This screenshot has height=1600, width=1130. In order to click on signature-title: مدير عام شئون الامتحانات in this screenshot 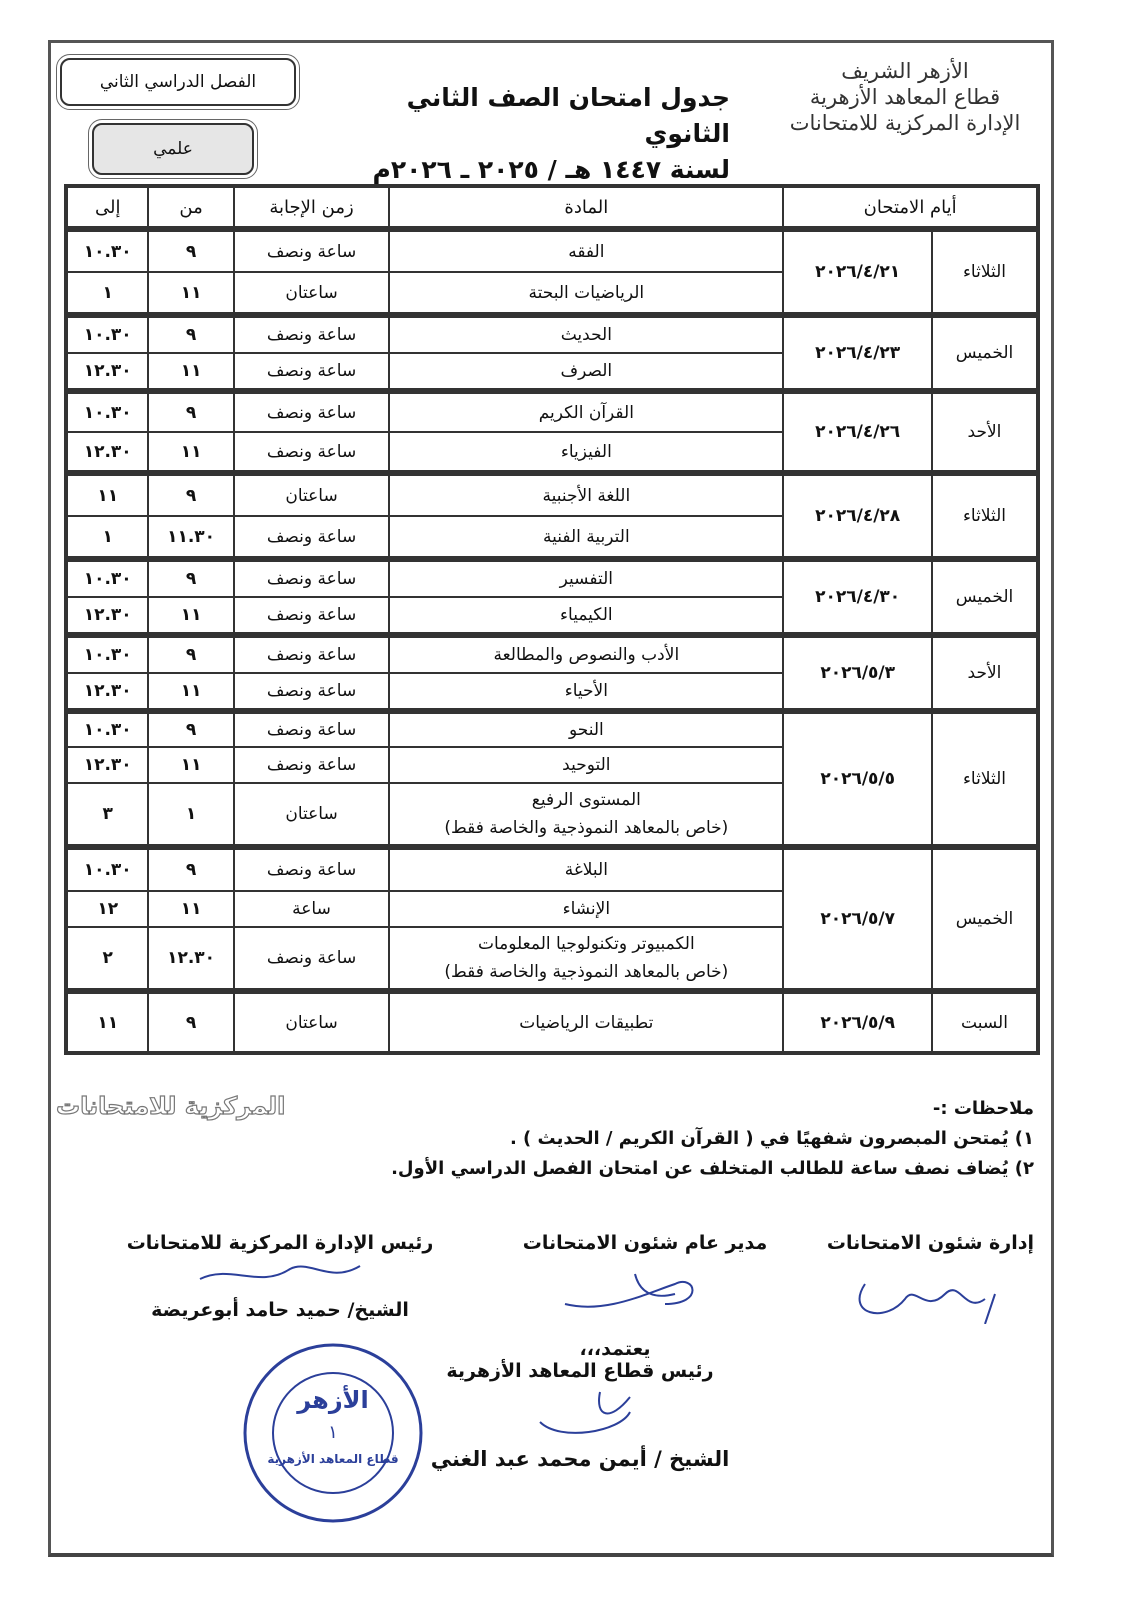, I will do `click(645, 1243)`.